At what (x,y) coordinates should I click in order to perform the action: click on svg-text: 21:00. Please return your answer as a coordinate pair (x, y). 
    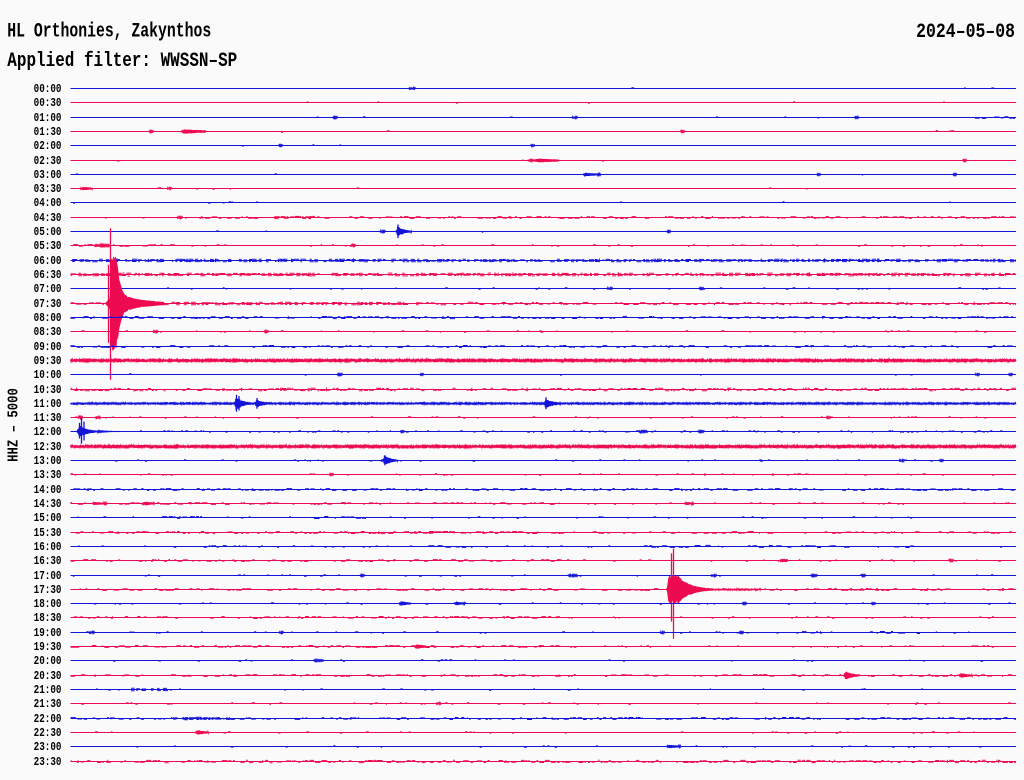
    Looking at the image, I should click on (48, 690).